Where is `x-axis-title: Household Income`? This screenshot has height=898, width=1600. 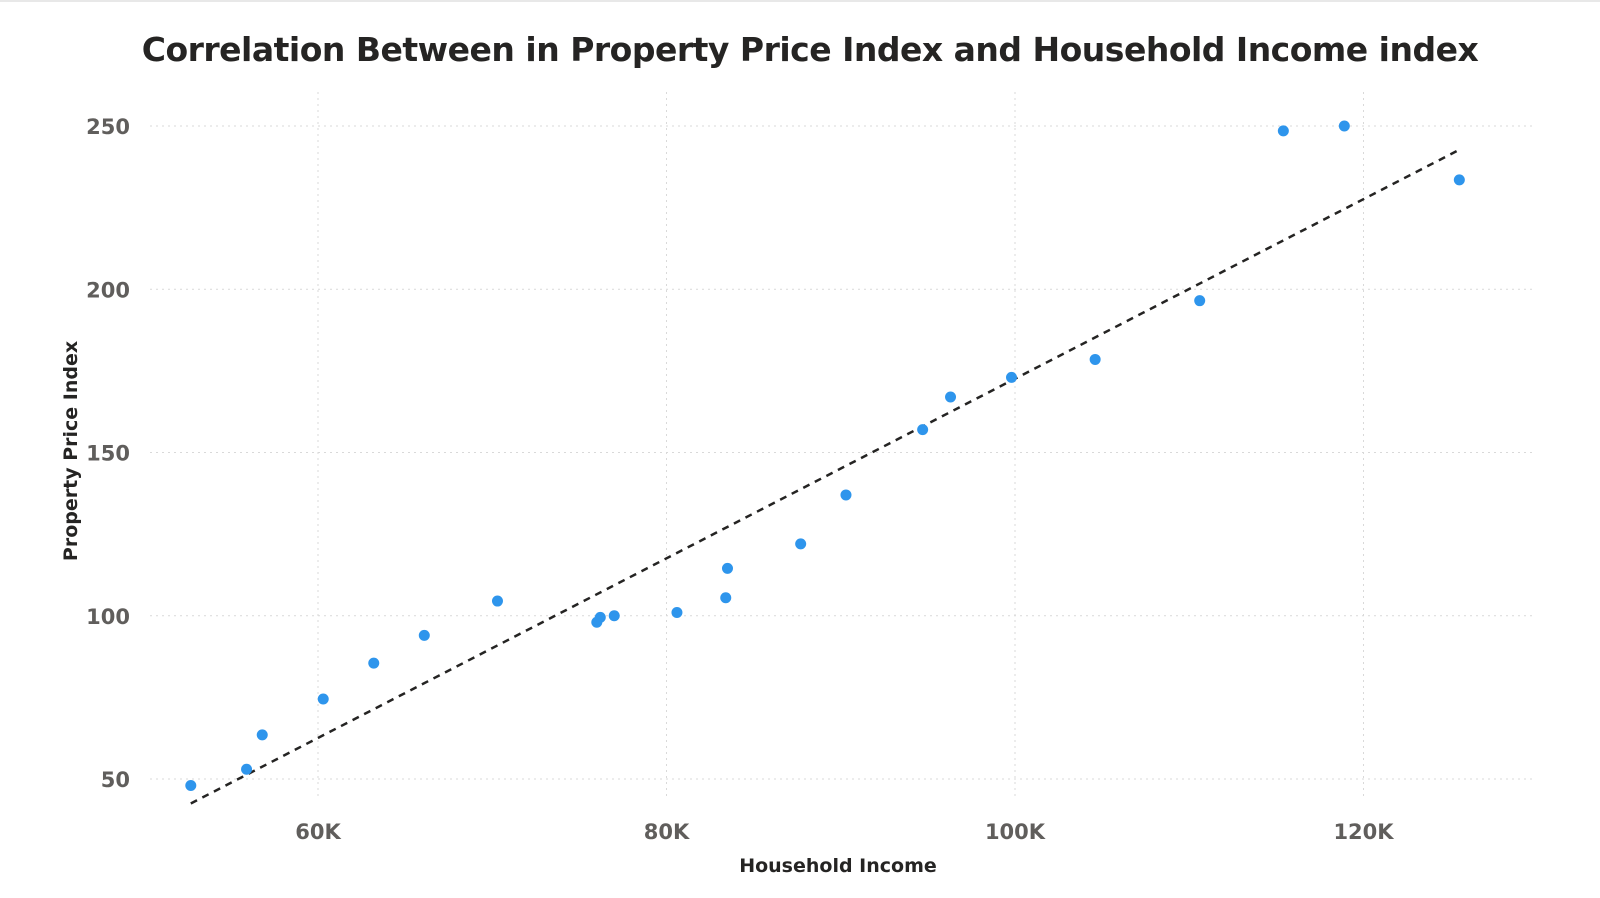 x-axis-title: Household Income is located at coordinates (838, 866).